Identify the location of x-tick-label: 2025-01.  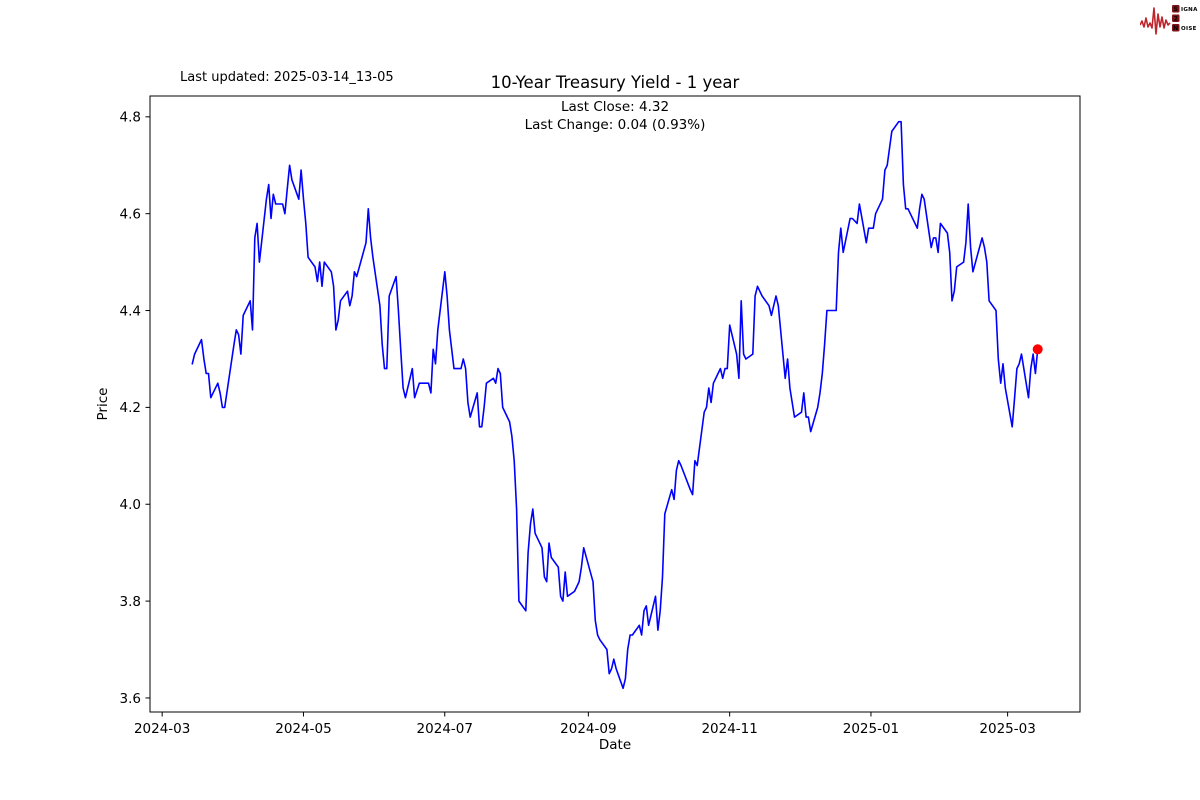
(871, 729).